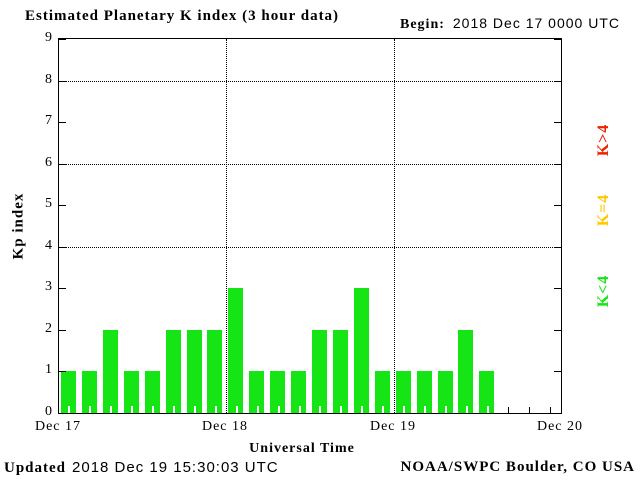  Describe the element at coordinates (225, 426) in the screenshot. I see `x-tick-label: Dec 18` at that location.